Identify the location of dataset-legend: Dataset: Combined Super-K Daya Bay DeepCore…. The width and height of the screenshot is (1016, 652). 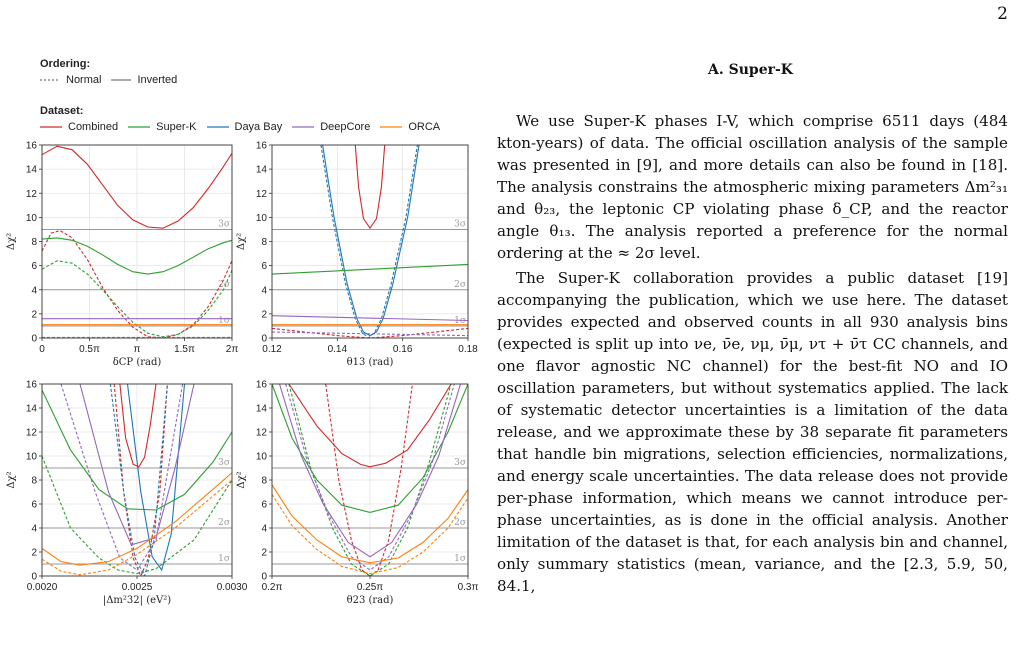
(240, 119).